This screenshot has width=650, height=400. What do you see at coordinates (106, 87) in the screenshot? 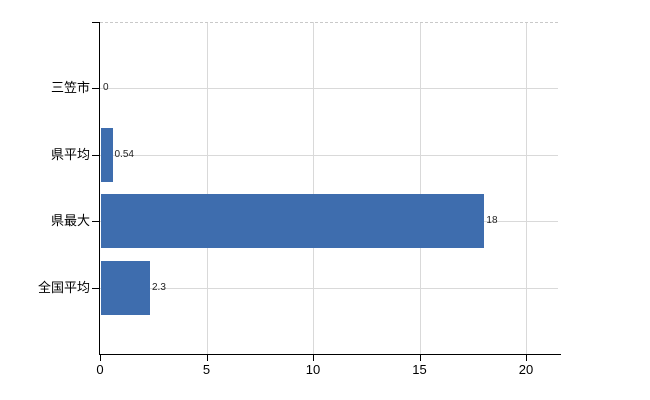
I see `bar-value-label: 0` at bounding box center [106, 87].